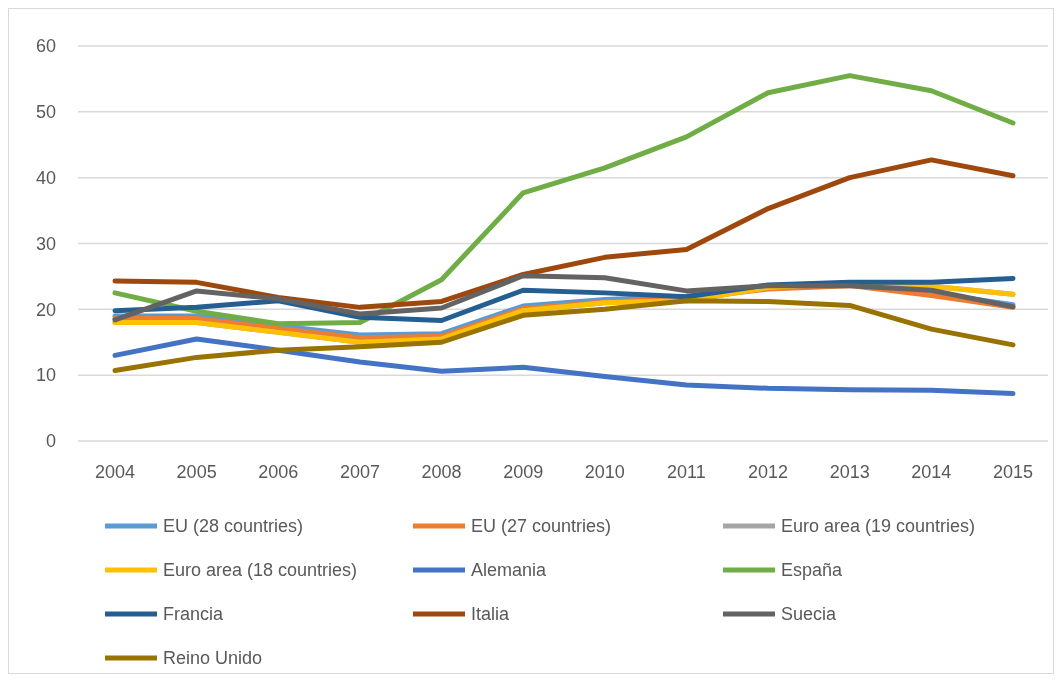 The width and height of the screenshot is (1062, 682). Describe the element at coordinates (278, 472) in the screenshot. I see `x-tick-label: 2006` at that location.